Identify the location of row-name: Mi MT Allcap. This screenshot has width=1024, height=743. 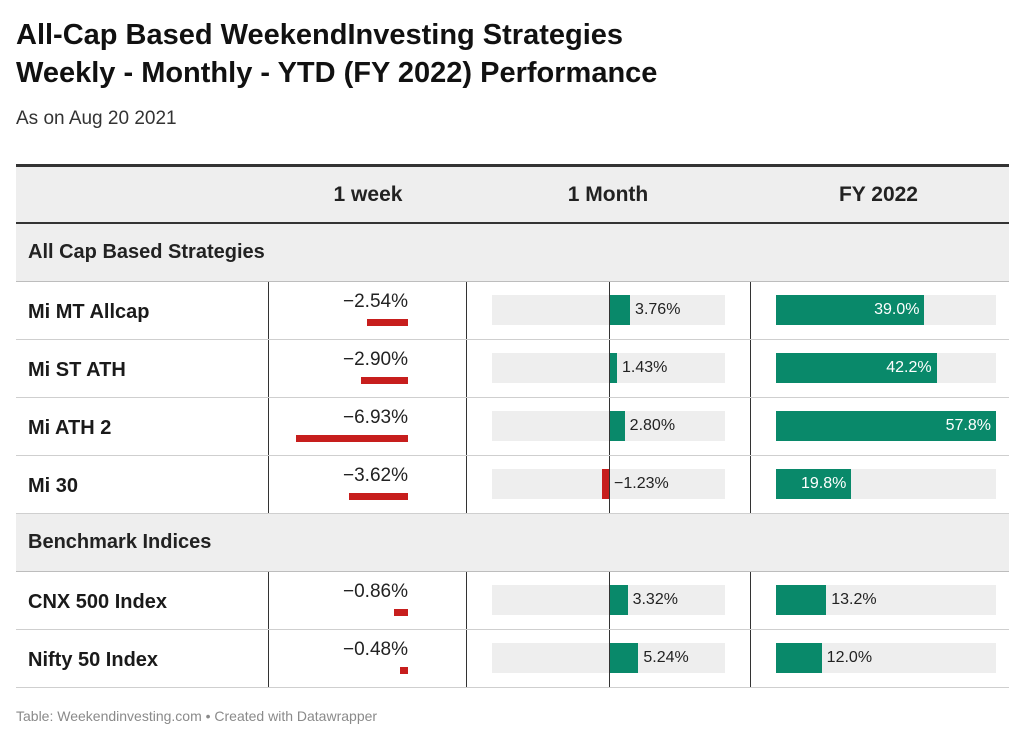
(89, 312).